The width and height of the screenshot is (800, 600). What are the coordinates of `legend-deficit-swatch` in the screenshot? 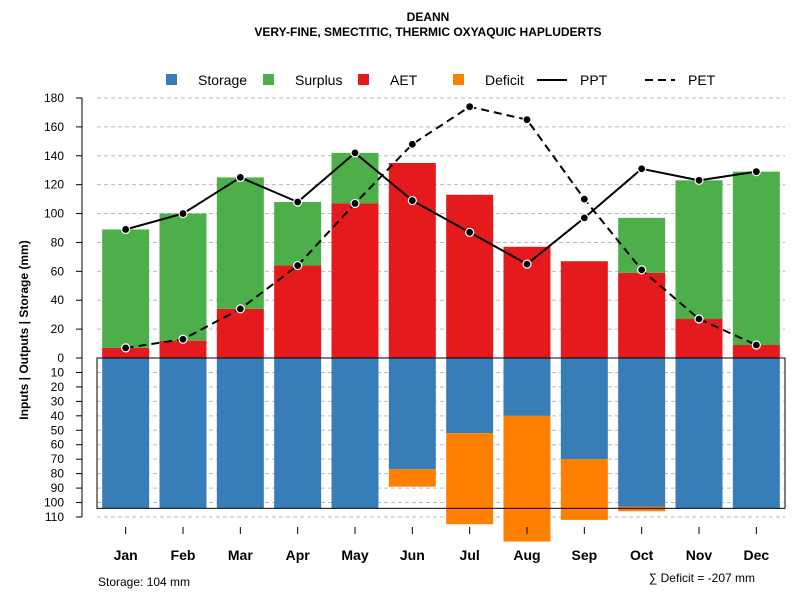 It's located at (458, 79).